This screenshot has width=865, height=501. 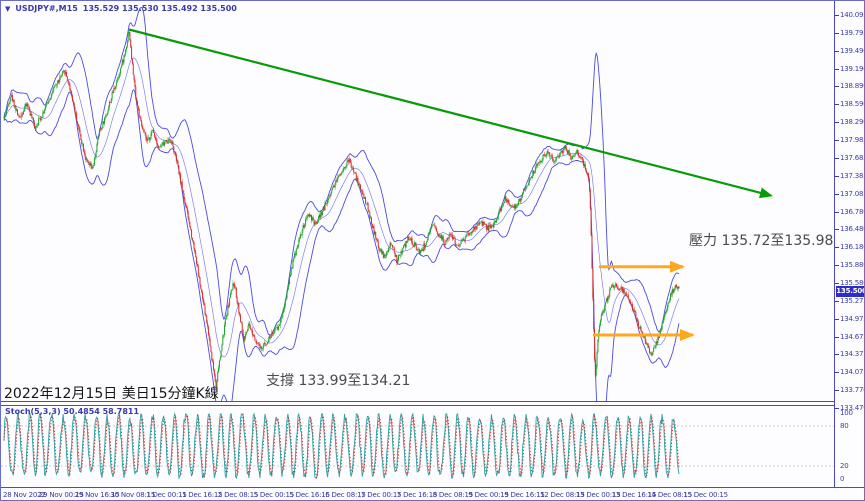 I want to click on time-axis-label: 9 Dec 16:15, so click(x=524, y=495).